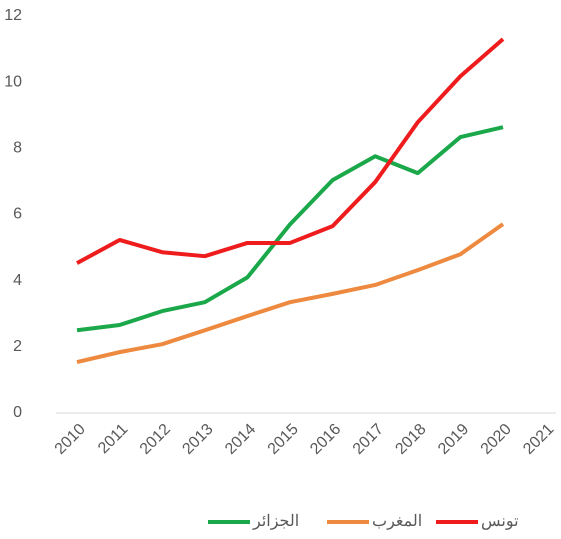 The height and width of the screenshot is (539, 561). What do you see at coordinates (13, 81) in the screenshot?
I see `y-tick-label: 10` at bounding box center [13, 81].